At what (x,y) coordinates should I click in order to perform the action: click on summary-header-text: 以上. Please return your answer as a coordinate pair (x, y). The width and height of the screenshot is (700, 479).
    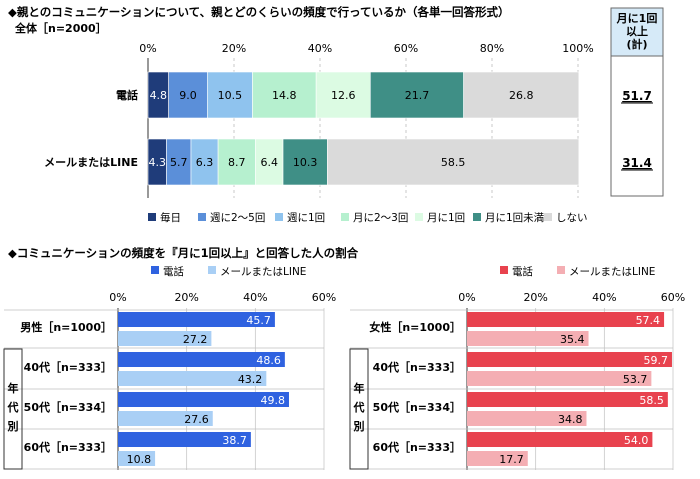
    Looking at the image, I should click on (637, 31).